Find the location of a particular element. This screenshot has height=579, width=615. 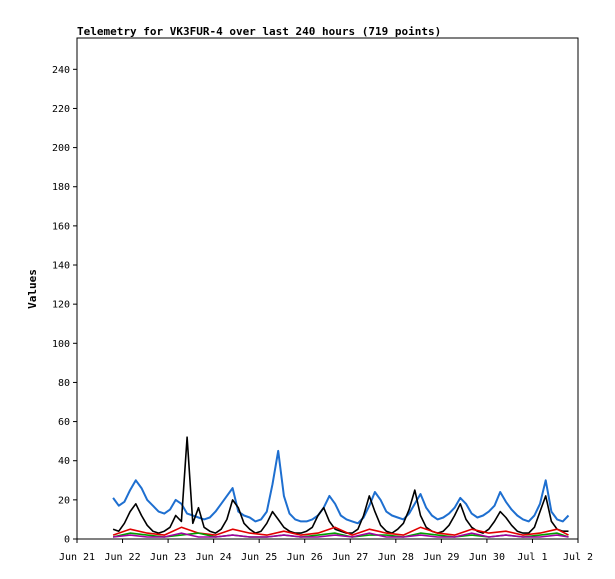

y-tick-label: 20 is located at coordinates (64, 500).